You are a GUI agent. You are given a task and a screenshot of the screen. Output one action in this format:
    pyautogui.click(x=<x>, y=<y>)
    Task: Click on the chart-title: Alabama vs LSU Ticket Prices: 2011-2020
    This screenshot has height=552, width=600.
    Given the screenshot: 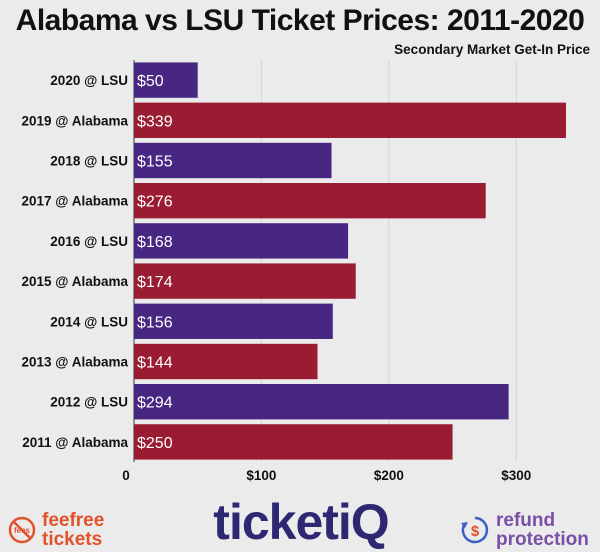 What is the action you would take?
    pyautogui.click(x=300, y=20)
    